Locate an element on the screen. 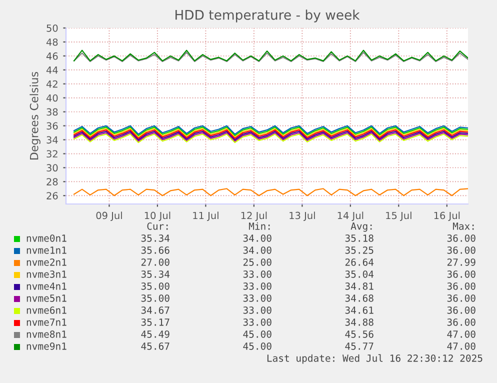 This screenshot has height=383, width=497. y-tick-label: 36 is located at coordinates (52, 126).